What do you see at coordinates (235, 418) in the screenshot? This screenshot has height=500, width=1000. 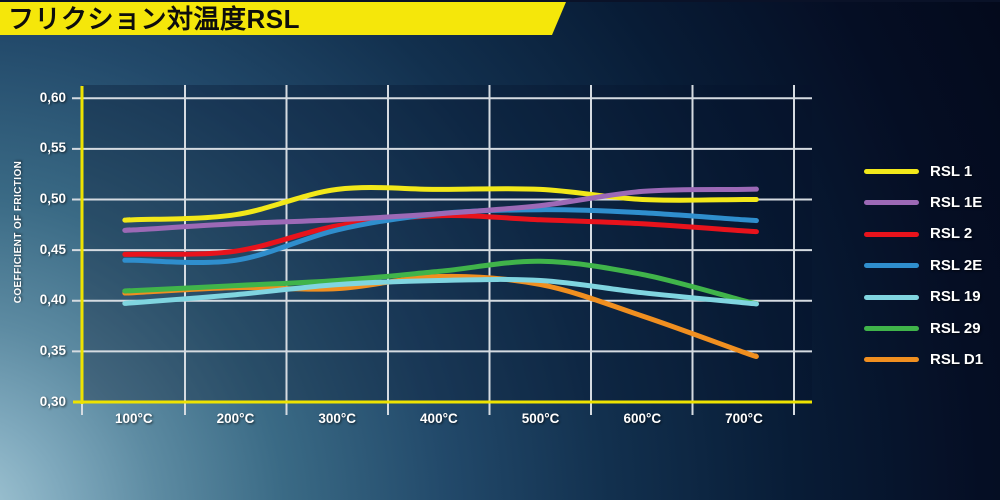 I see `x-tick-label: 200°C` at bounding box center [235, 418].